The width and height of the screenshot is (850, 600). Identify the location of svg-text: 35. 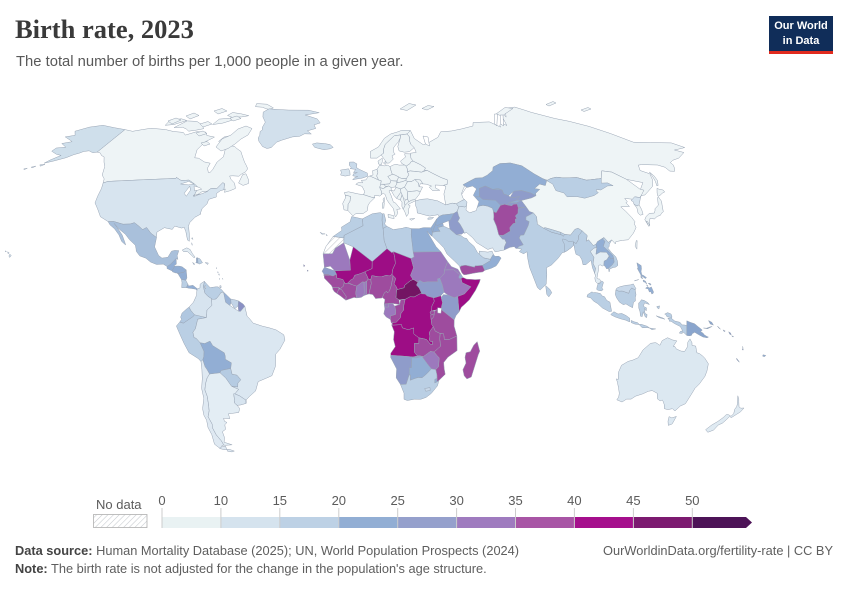
(515, 500).